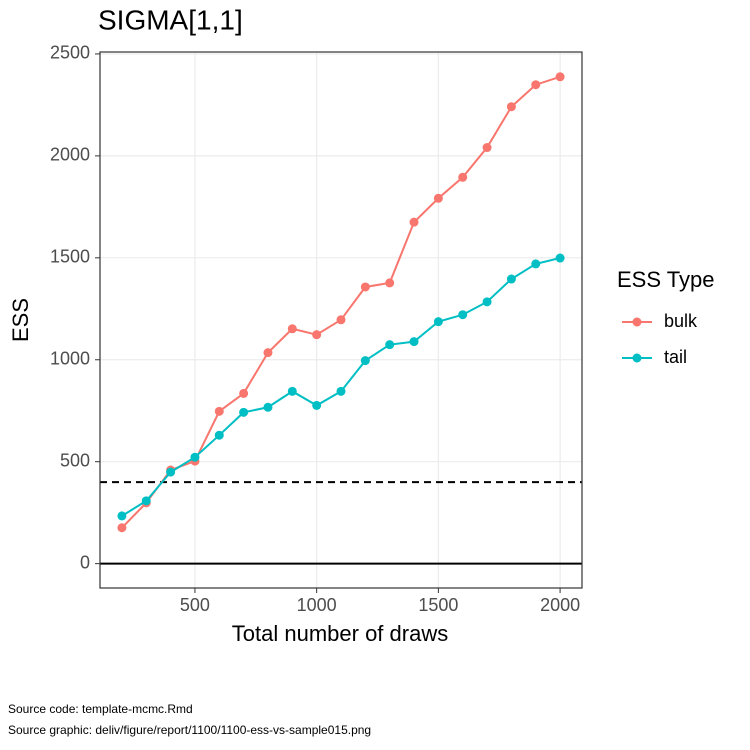 Image resolution: width=750 pixels, height=750 pixels. I want to click on chart-title: SIGMA[1,1], so click(170, 19).